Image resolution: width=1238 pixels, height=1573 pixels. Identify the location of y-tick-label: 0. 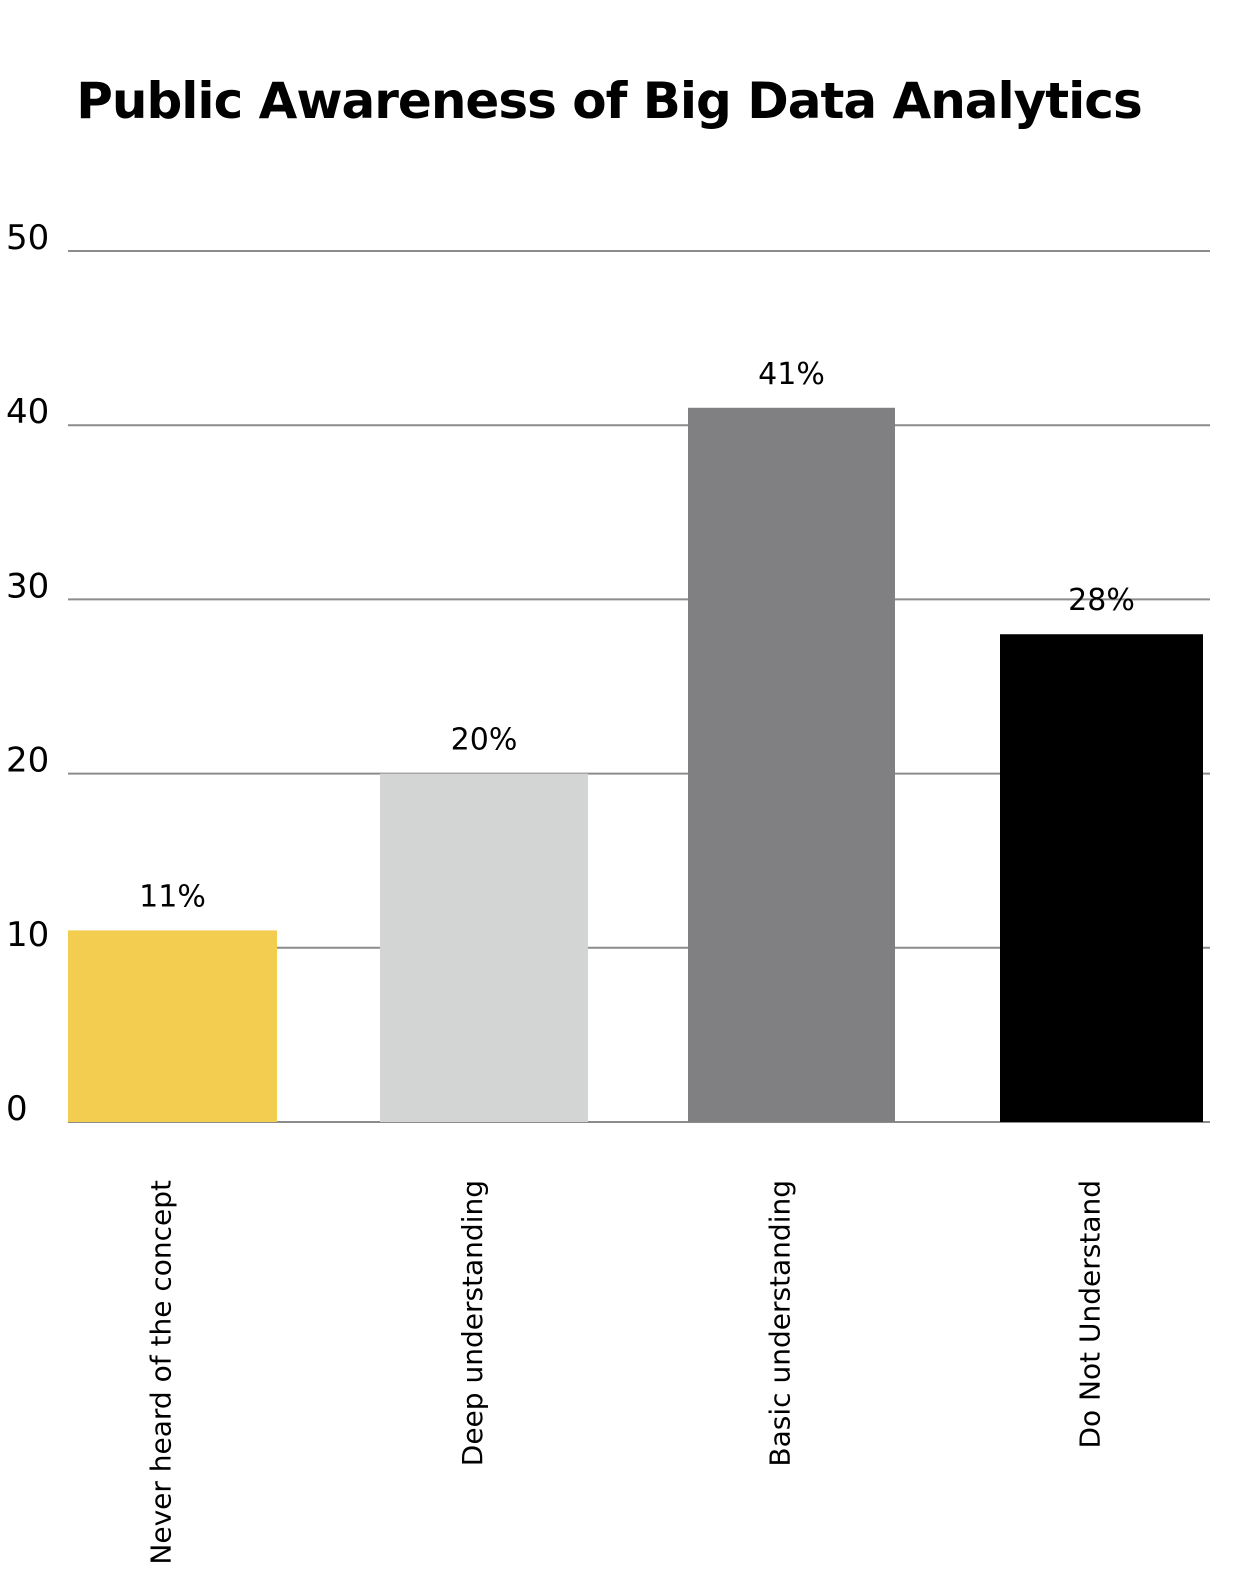
(17, 1109).